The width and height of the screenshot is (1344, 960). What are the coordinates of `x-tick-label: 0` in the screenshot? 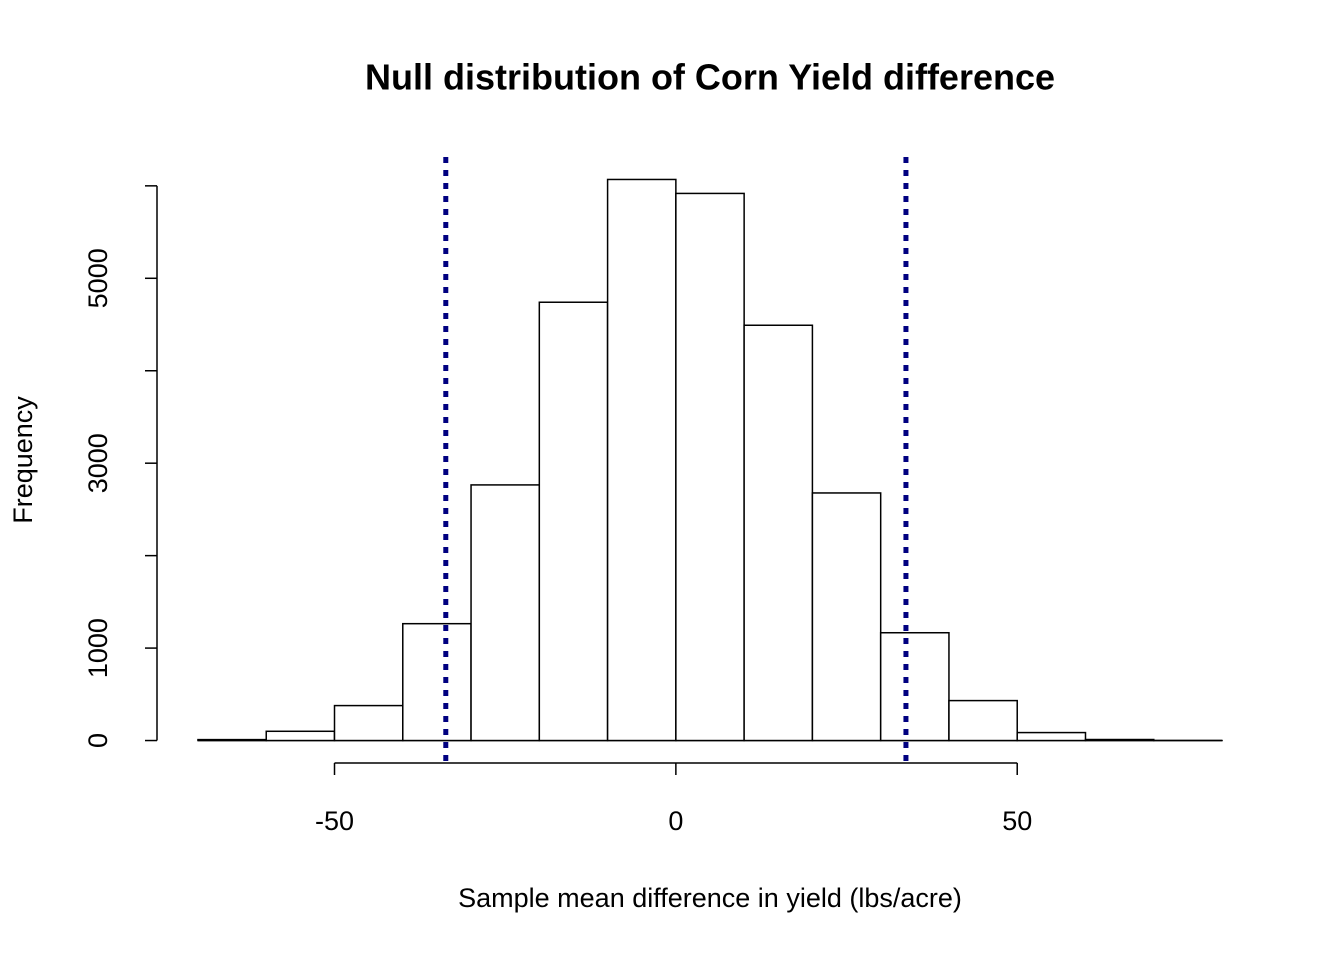 It's located at (675, 821).